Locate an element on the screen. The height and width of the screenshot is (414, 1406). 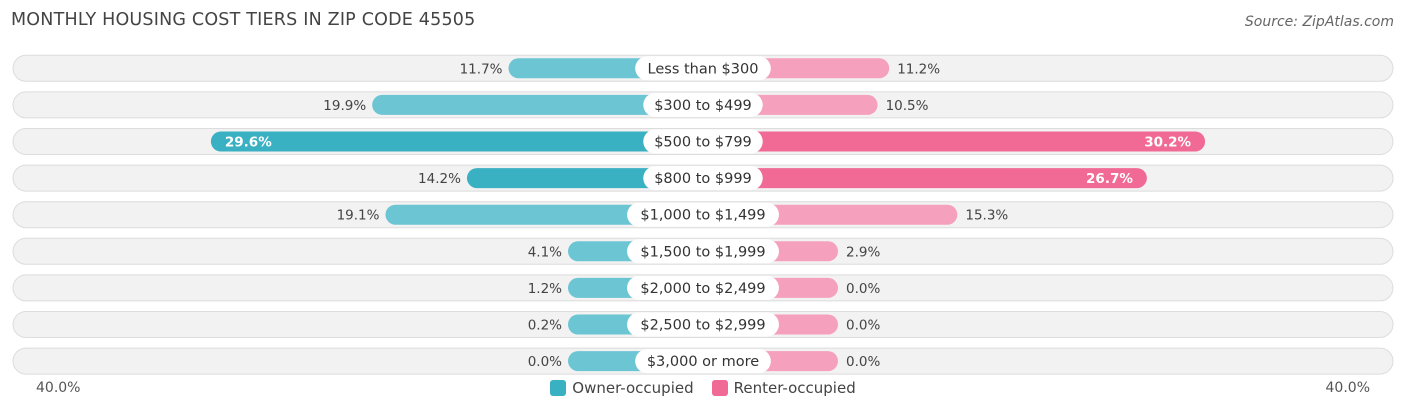
axis-left-label: 40.0% is located at coordinates (58, 388).